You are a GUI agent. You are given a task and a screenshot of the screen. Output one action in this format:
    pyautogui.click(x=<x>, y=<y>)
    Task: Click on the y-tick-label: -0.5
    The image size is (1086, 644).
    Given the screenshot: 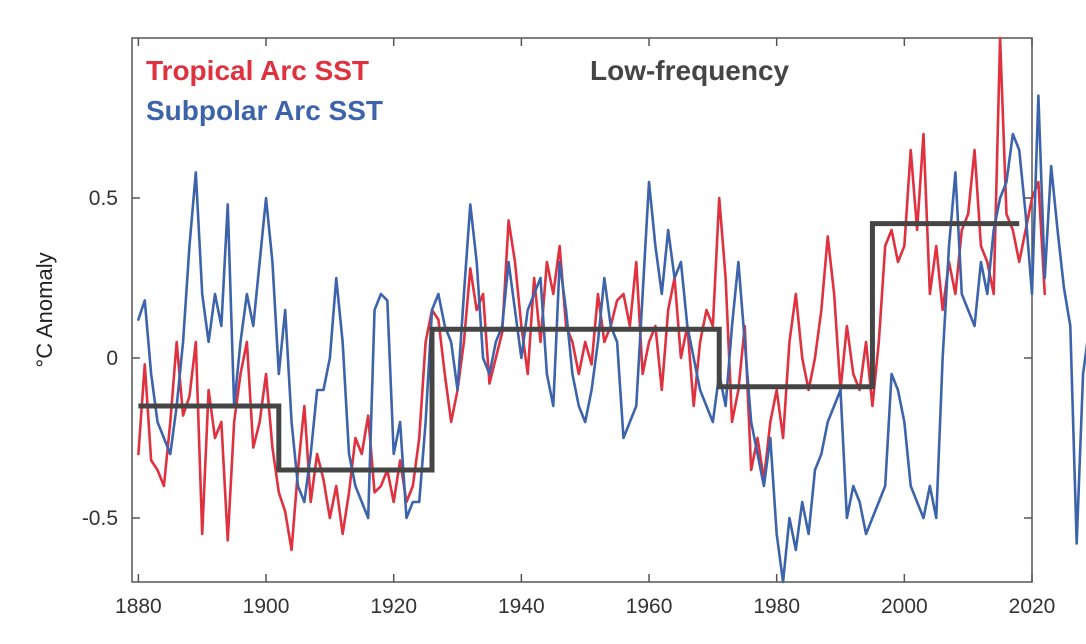 What is the action you would take?
    pyautogui.click(x=100, y=518)
    